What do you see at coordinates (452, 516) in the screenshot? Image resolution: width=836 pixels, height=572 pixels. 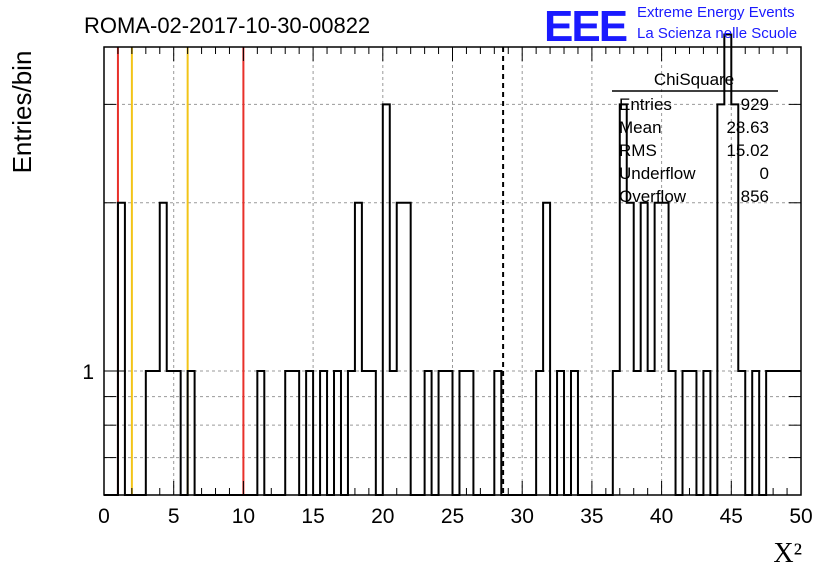 I see `x-tick-label: 25` at bounding box center [452, 516].